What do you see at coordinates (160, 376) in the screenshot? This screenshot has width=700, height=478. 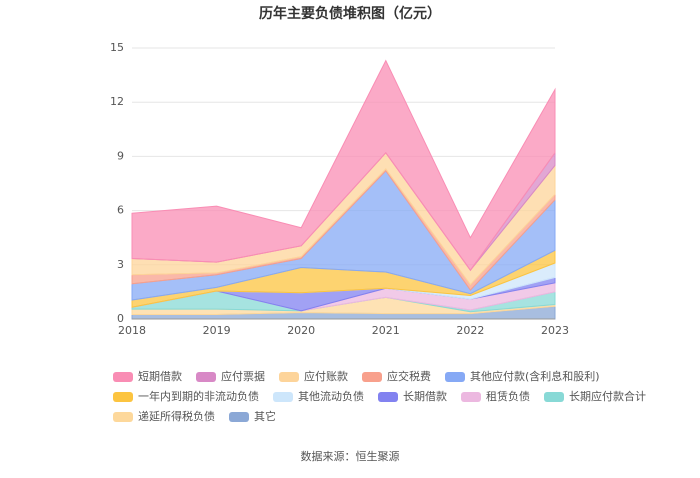 I see `legend-label: 短期借款` at bounding box center [160, 376].